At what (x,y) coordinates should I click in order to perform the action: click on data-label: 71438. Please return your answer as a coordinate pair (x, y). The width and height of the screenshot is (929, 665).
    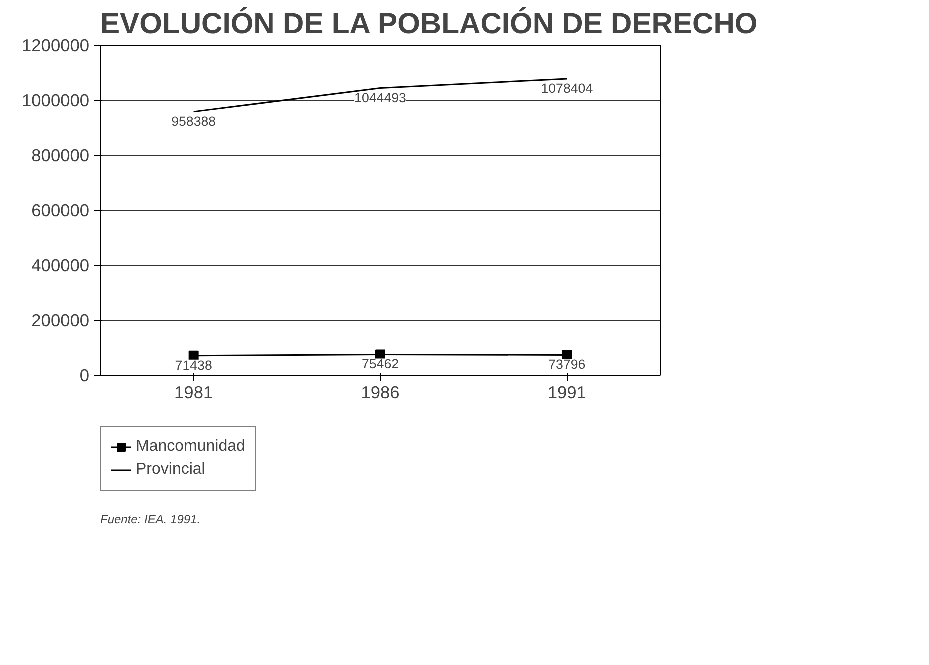
    Looking at the image, I should click on (193, 365).